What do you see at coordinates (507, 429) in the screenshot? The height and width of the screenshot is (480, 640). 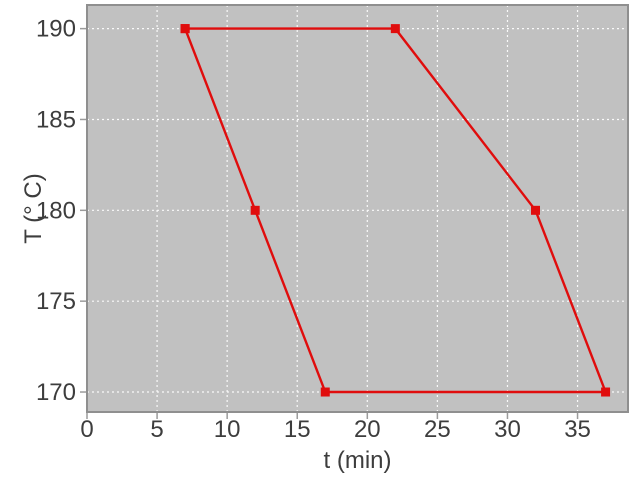 I see `x-tick-label: 30` at bounding box center [507, 429].